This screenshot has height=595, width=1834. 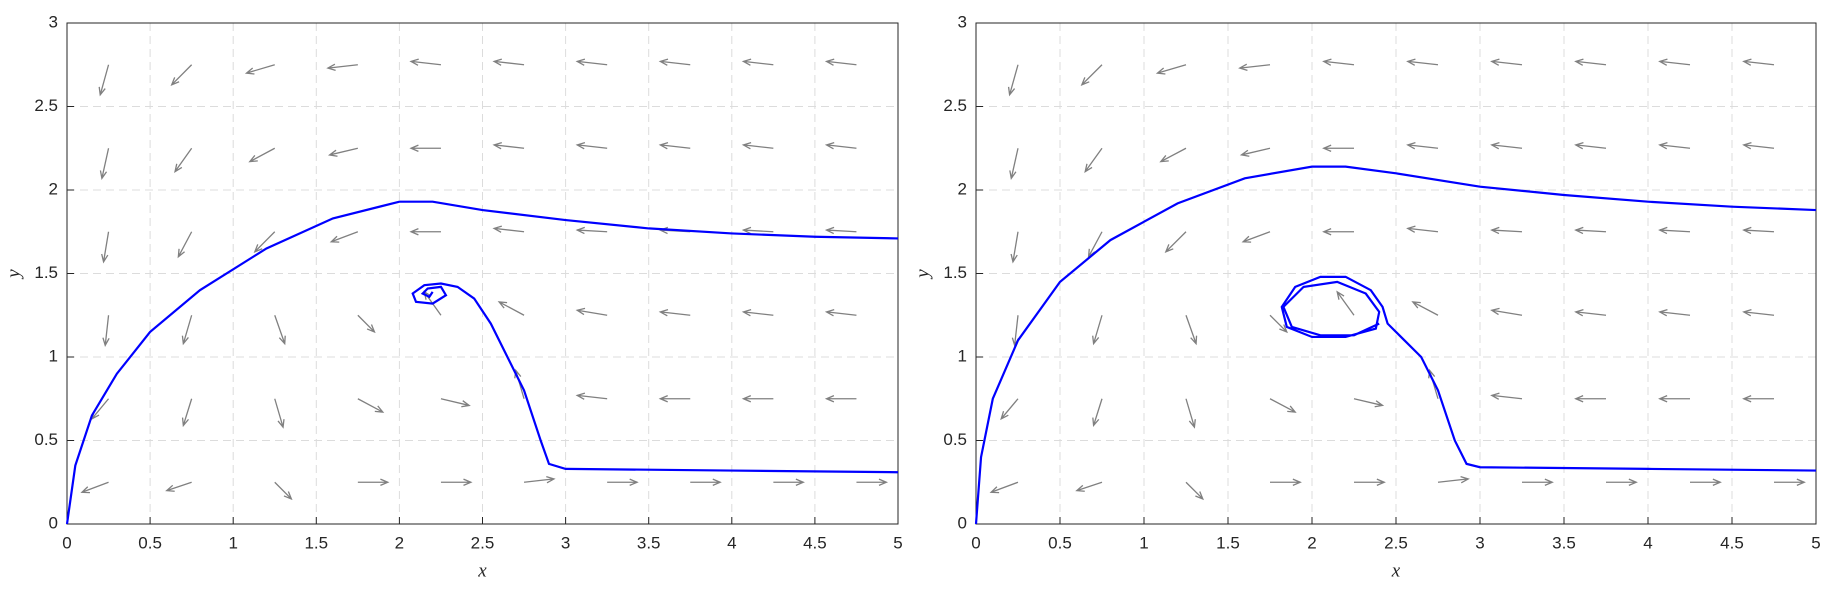 I want to click on y-tick-label: 2, so click(x=962, y=188).